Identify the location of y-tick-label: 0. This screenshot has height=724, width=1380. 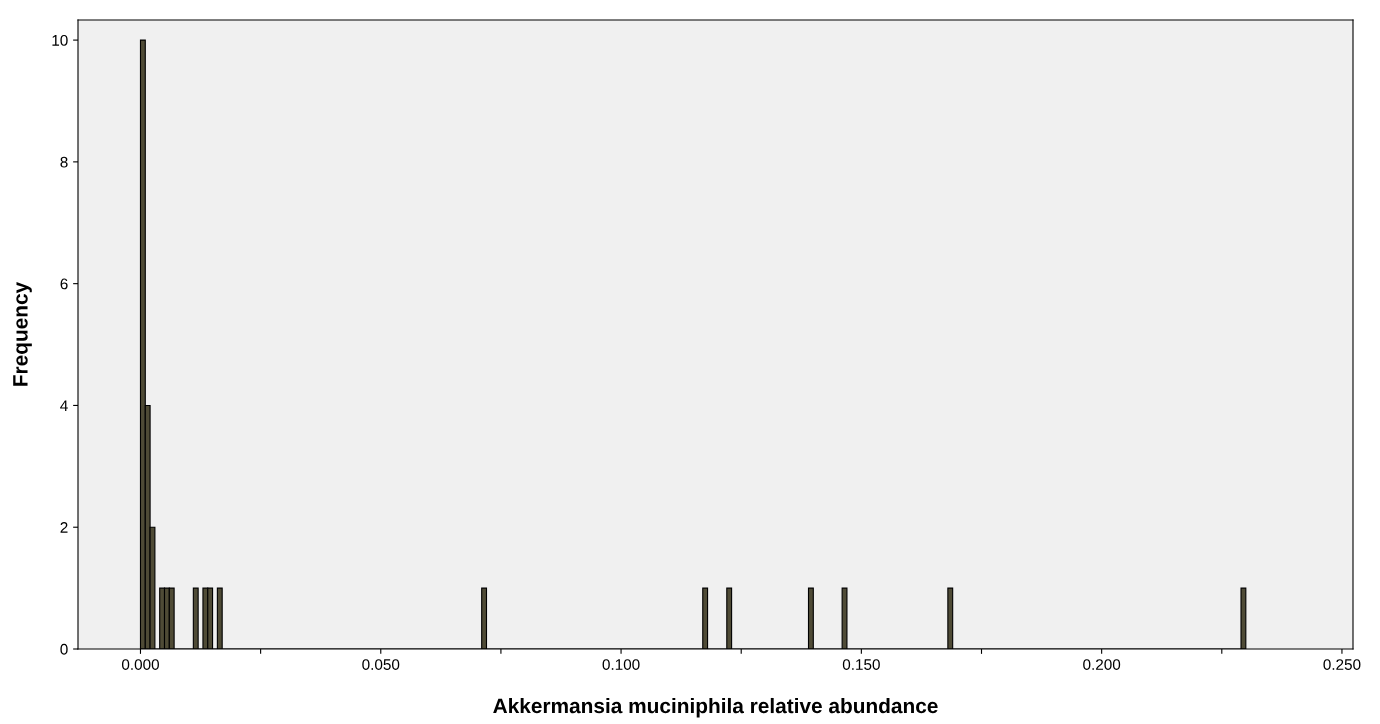
(64, 649).